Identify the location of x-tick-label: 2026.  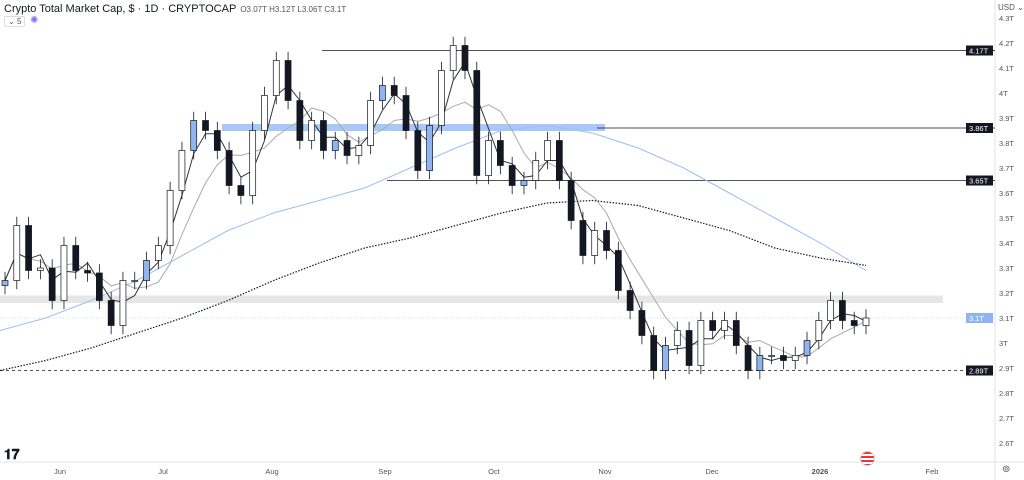
(820, 471).